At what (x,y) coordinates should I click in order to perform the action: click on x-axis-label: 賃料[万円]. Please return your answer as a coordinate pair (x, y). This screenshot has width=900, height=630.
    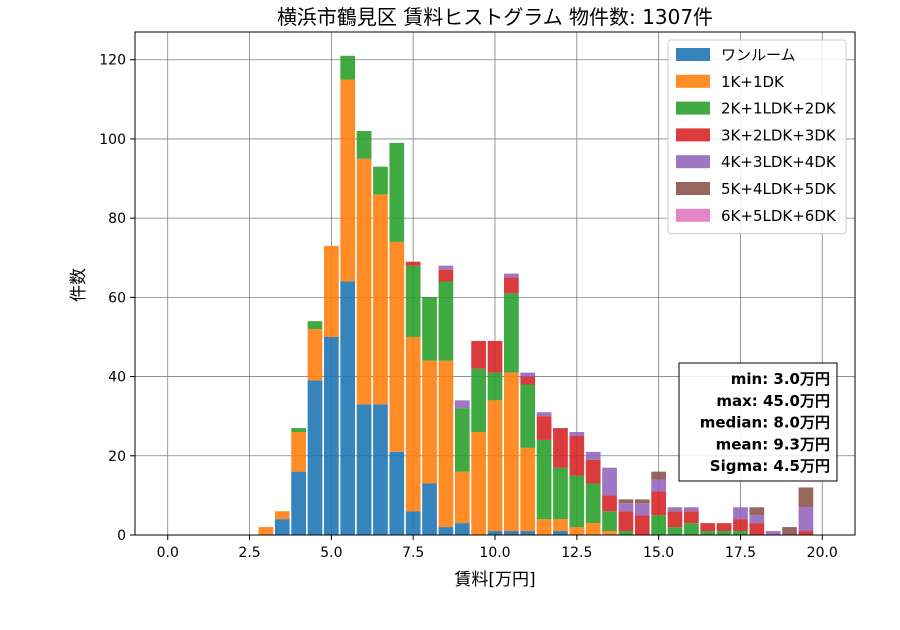
    Looking at the image, I should click on (494, 580).